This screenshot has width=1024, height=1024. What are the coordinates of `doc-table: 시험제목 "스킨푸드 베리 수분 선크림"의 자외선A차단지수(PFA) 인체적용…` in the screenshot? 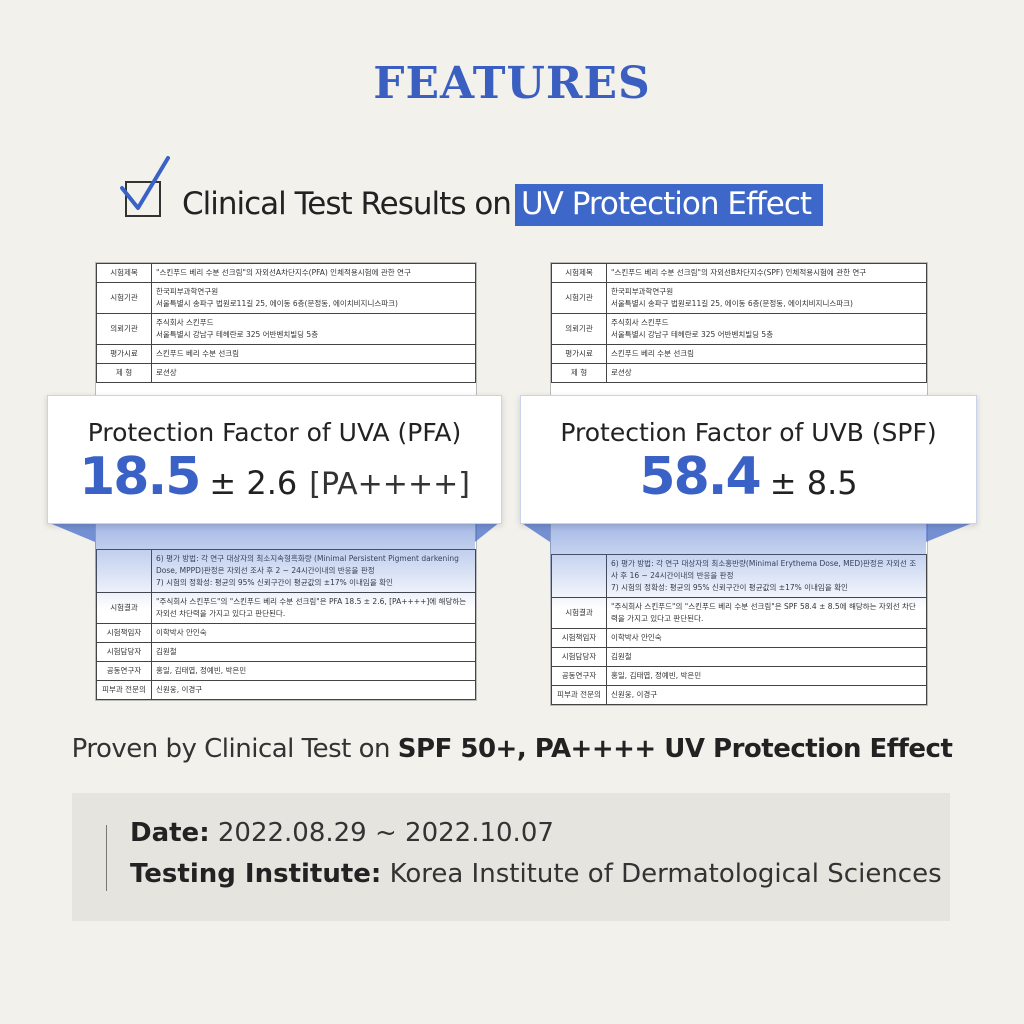 It's located at (286, 323).